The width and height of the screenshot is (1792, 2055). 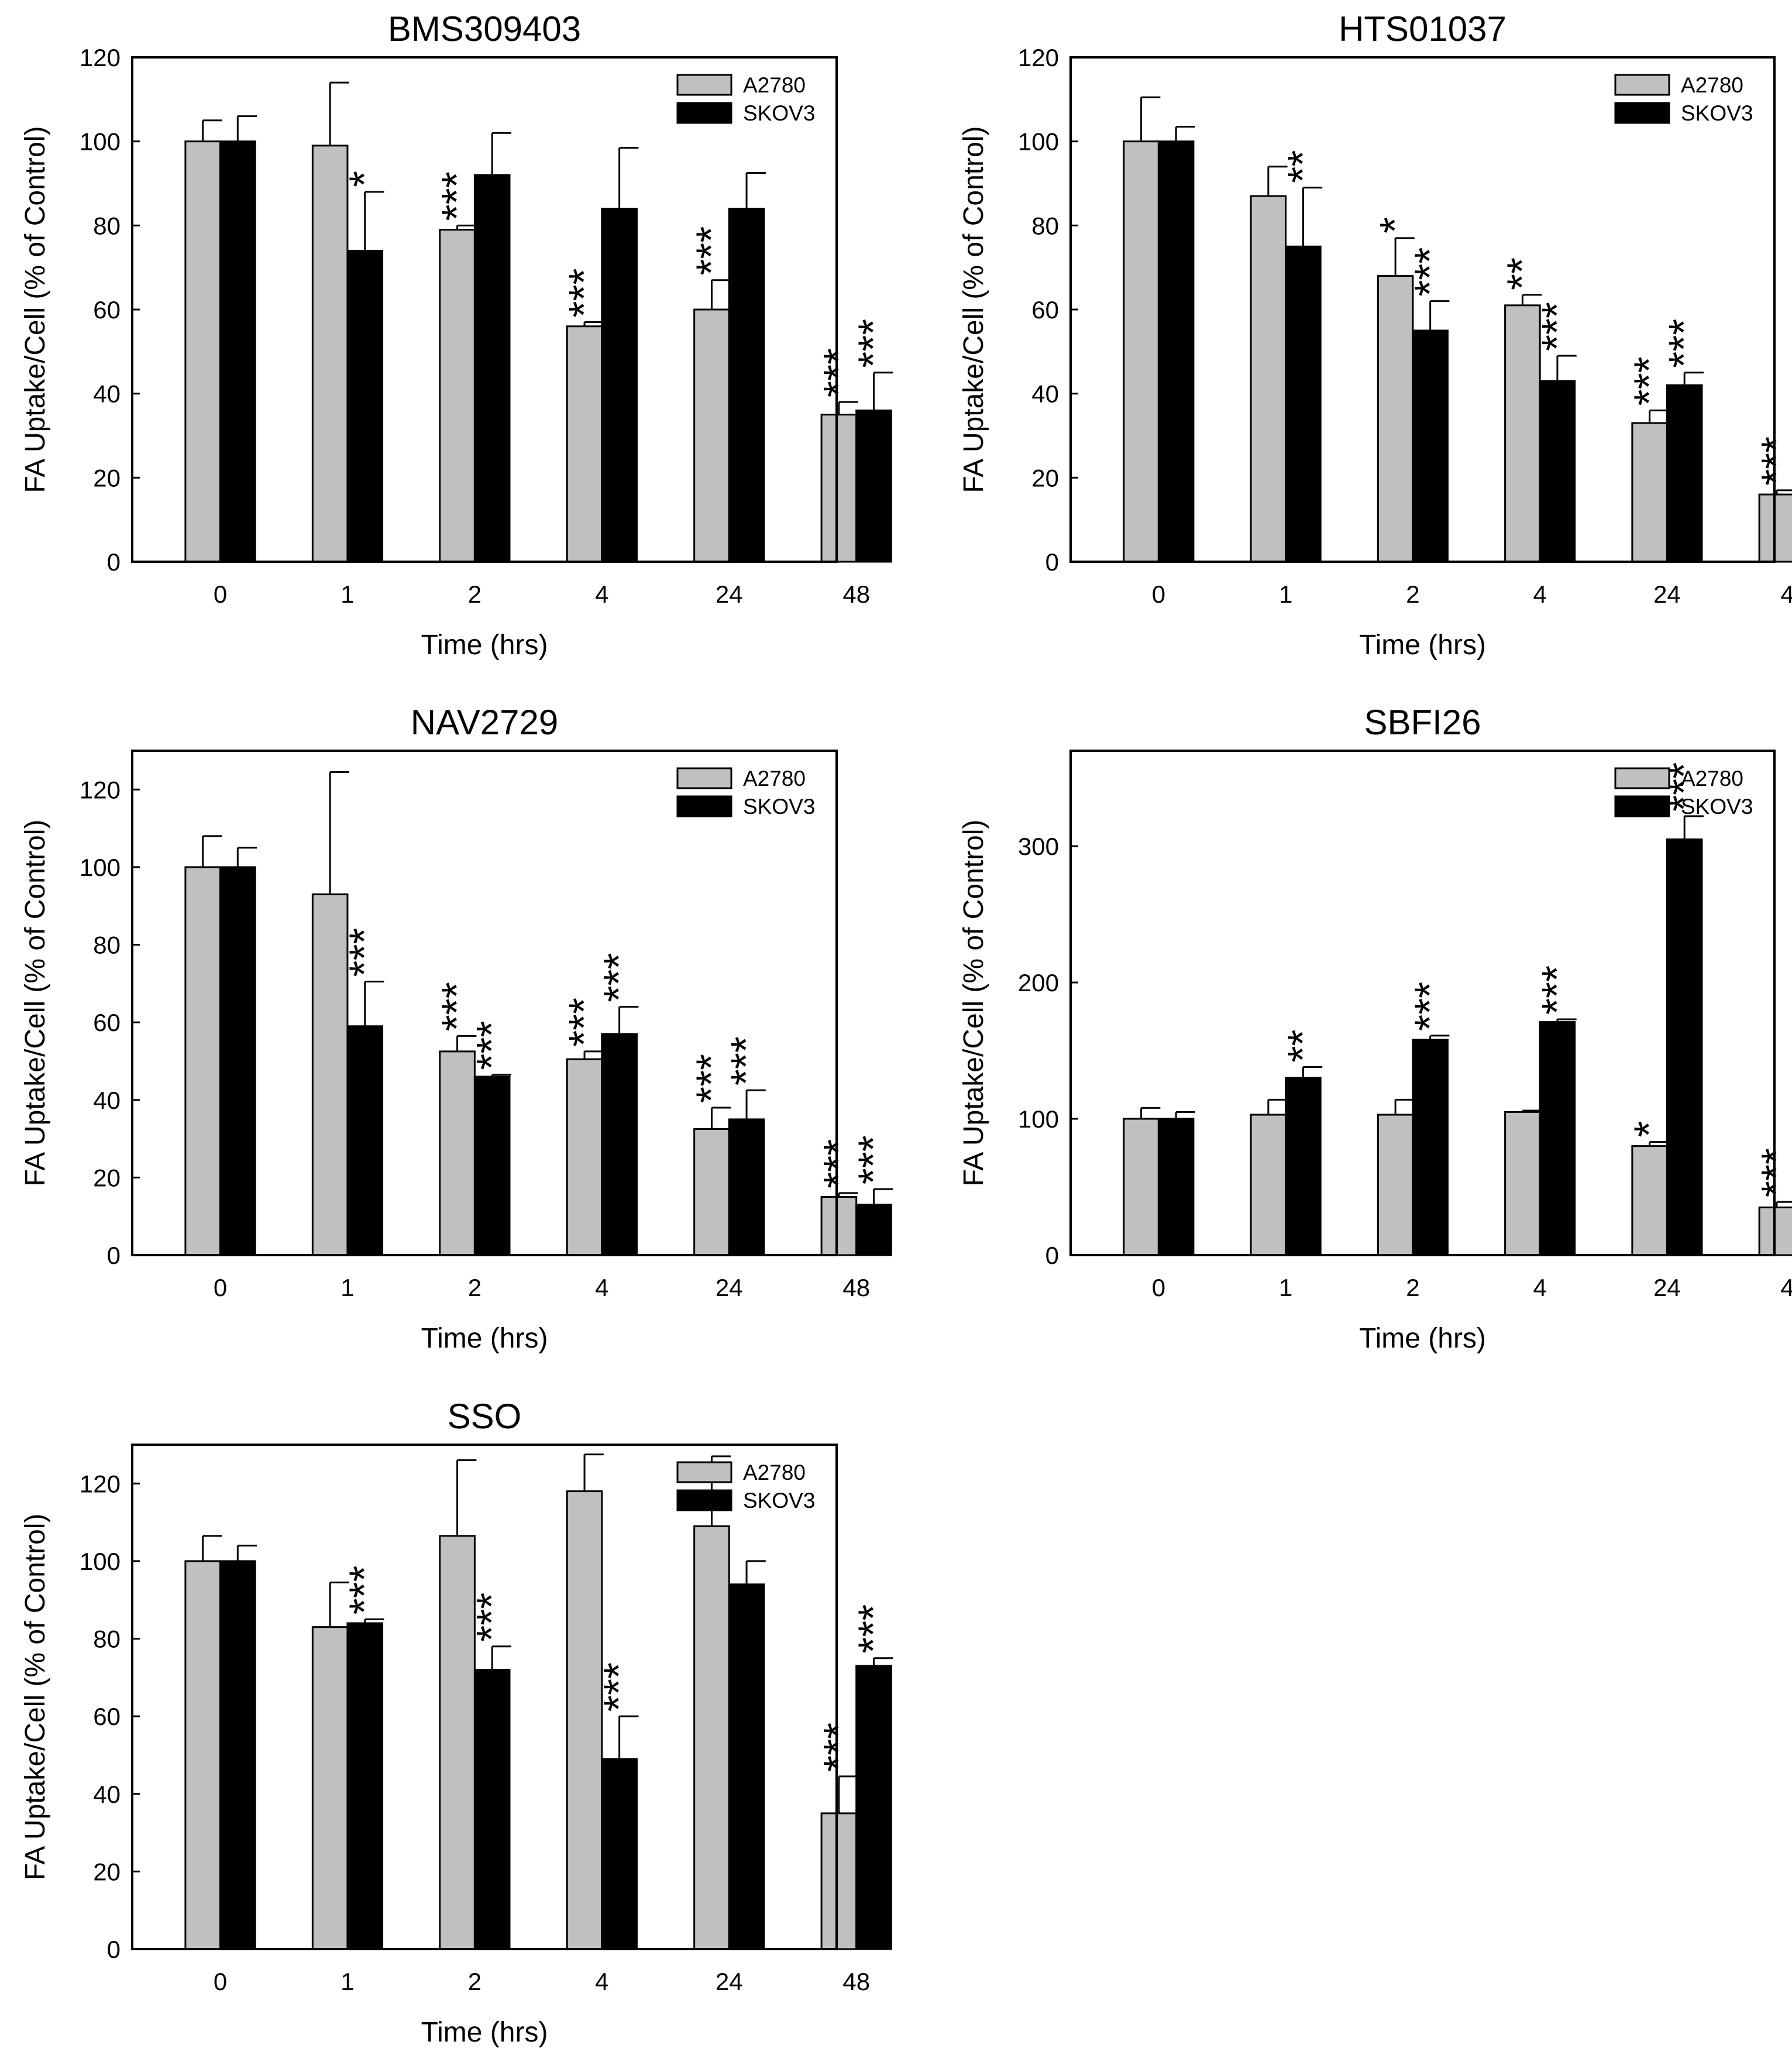 I want to click on significance-marker-a2780: *, so click(x=1395, y=225).